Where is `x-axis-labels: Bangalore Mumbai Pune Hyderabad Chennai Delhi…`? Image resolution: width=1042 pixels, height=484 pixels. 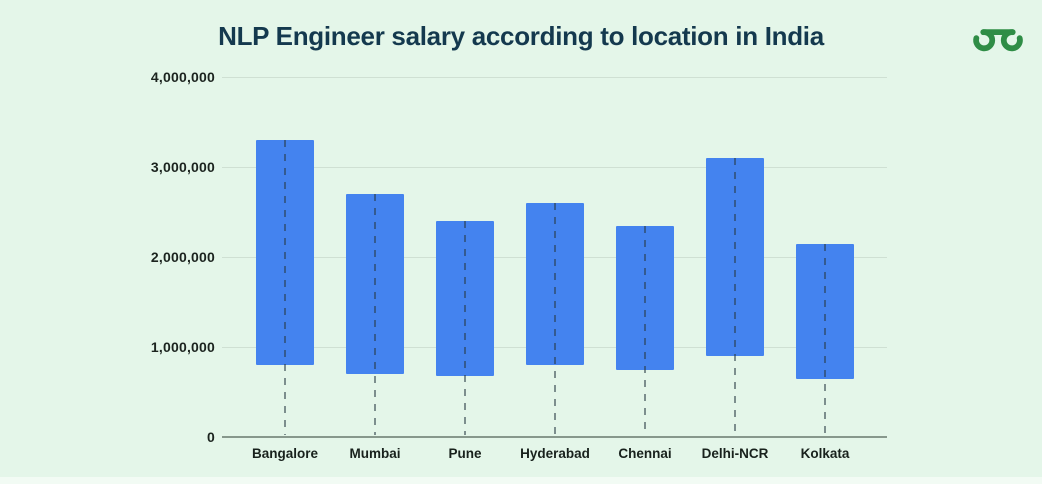
x-axis-labels: Bangalore Mumbai Pune Hyderabad Chennai Delhi… is located at coordinates (554, 456).